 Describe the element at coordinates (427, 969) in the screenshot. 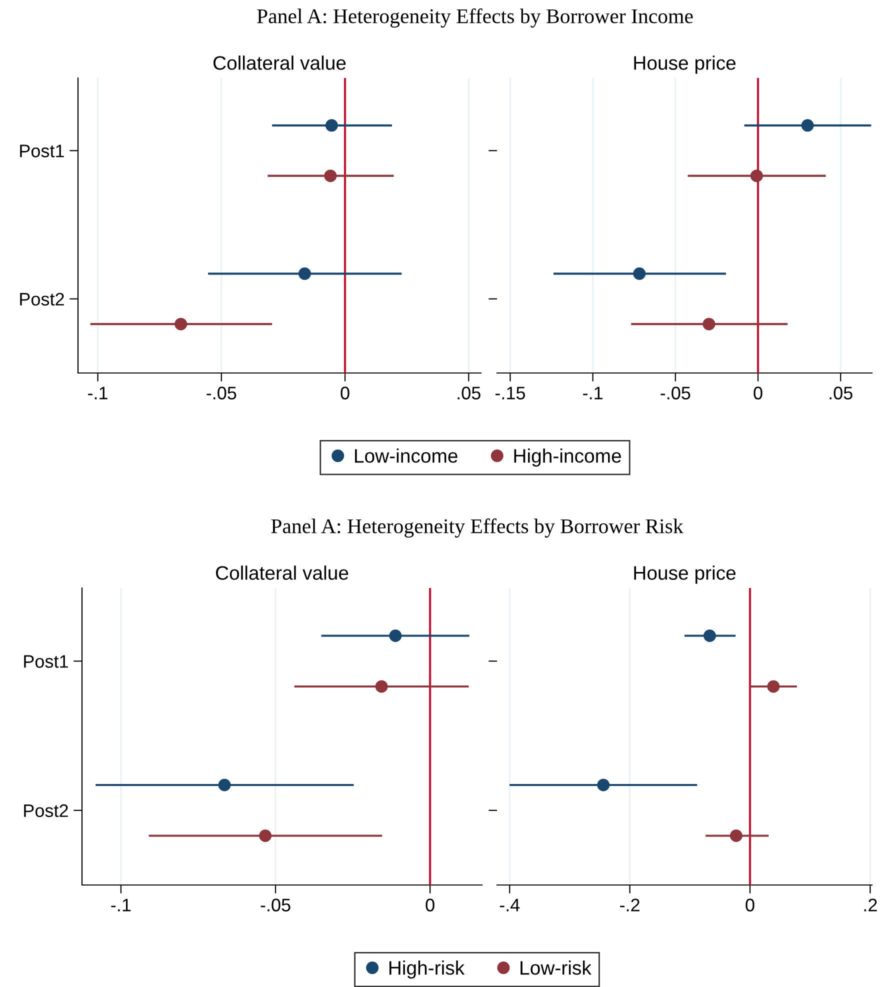

I see `legend-label: High-risk` at that location.